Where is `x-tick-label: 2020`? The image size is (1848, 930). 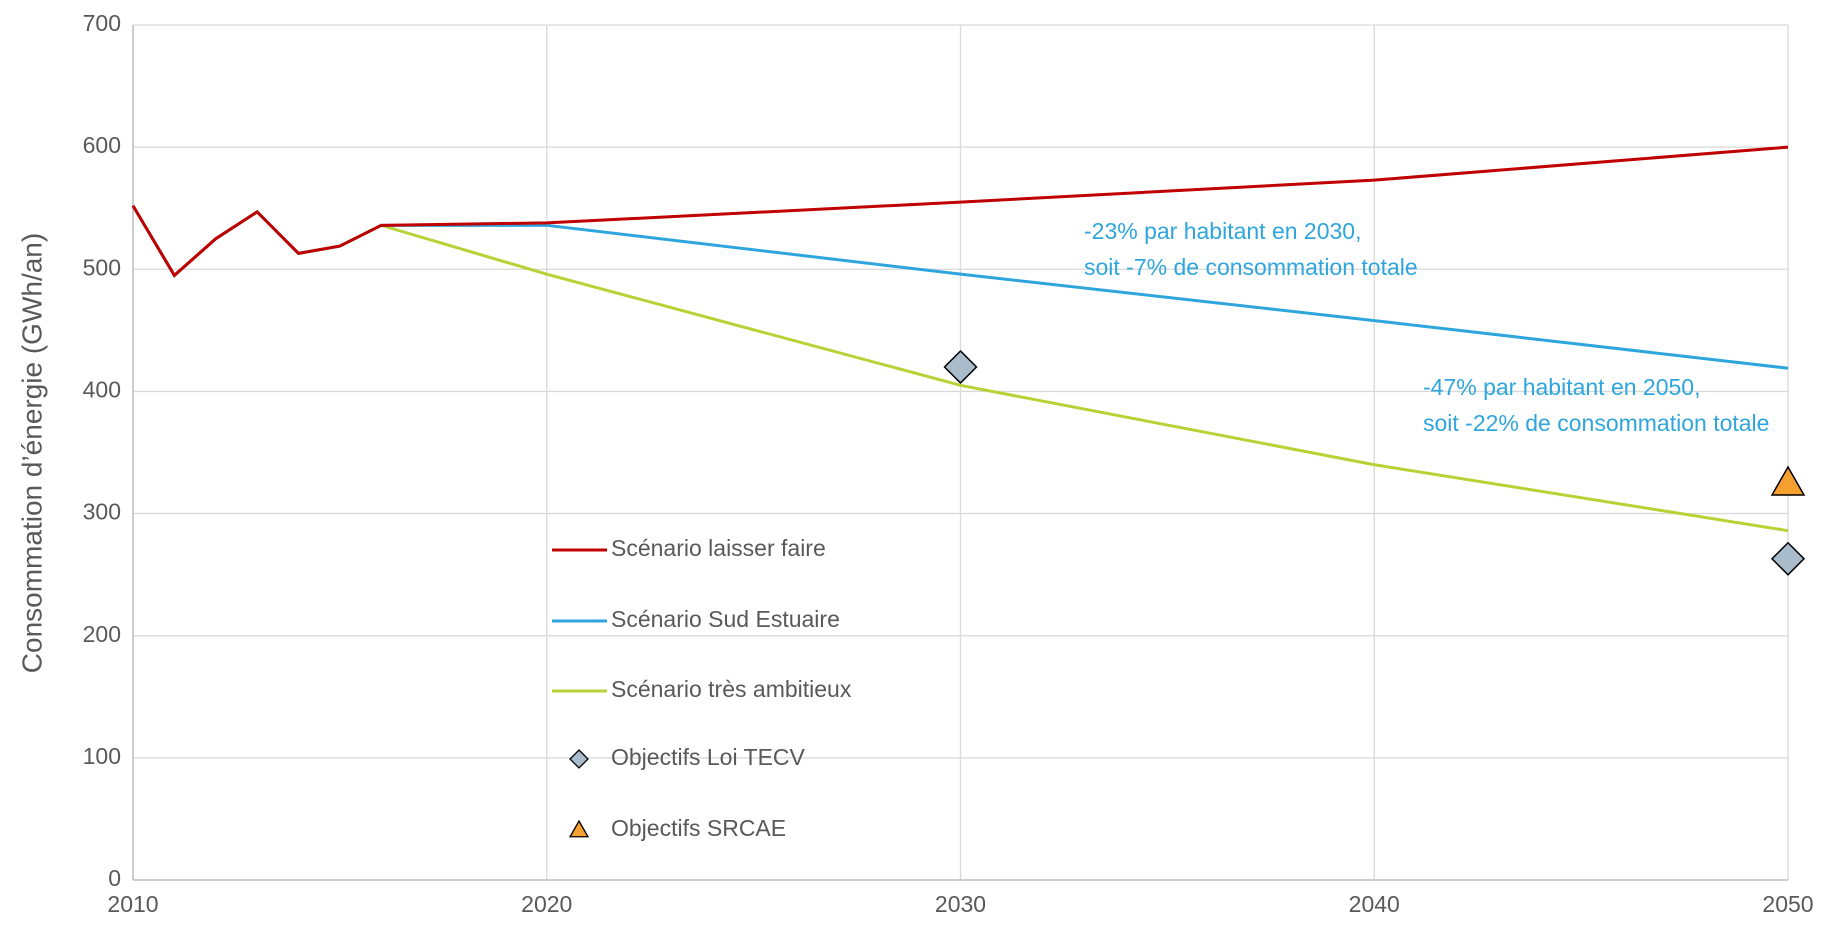 x-tick-label: 2020 is located at coordinates (546, 904).